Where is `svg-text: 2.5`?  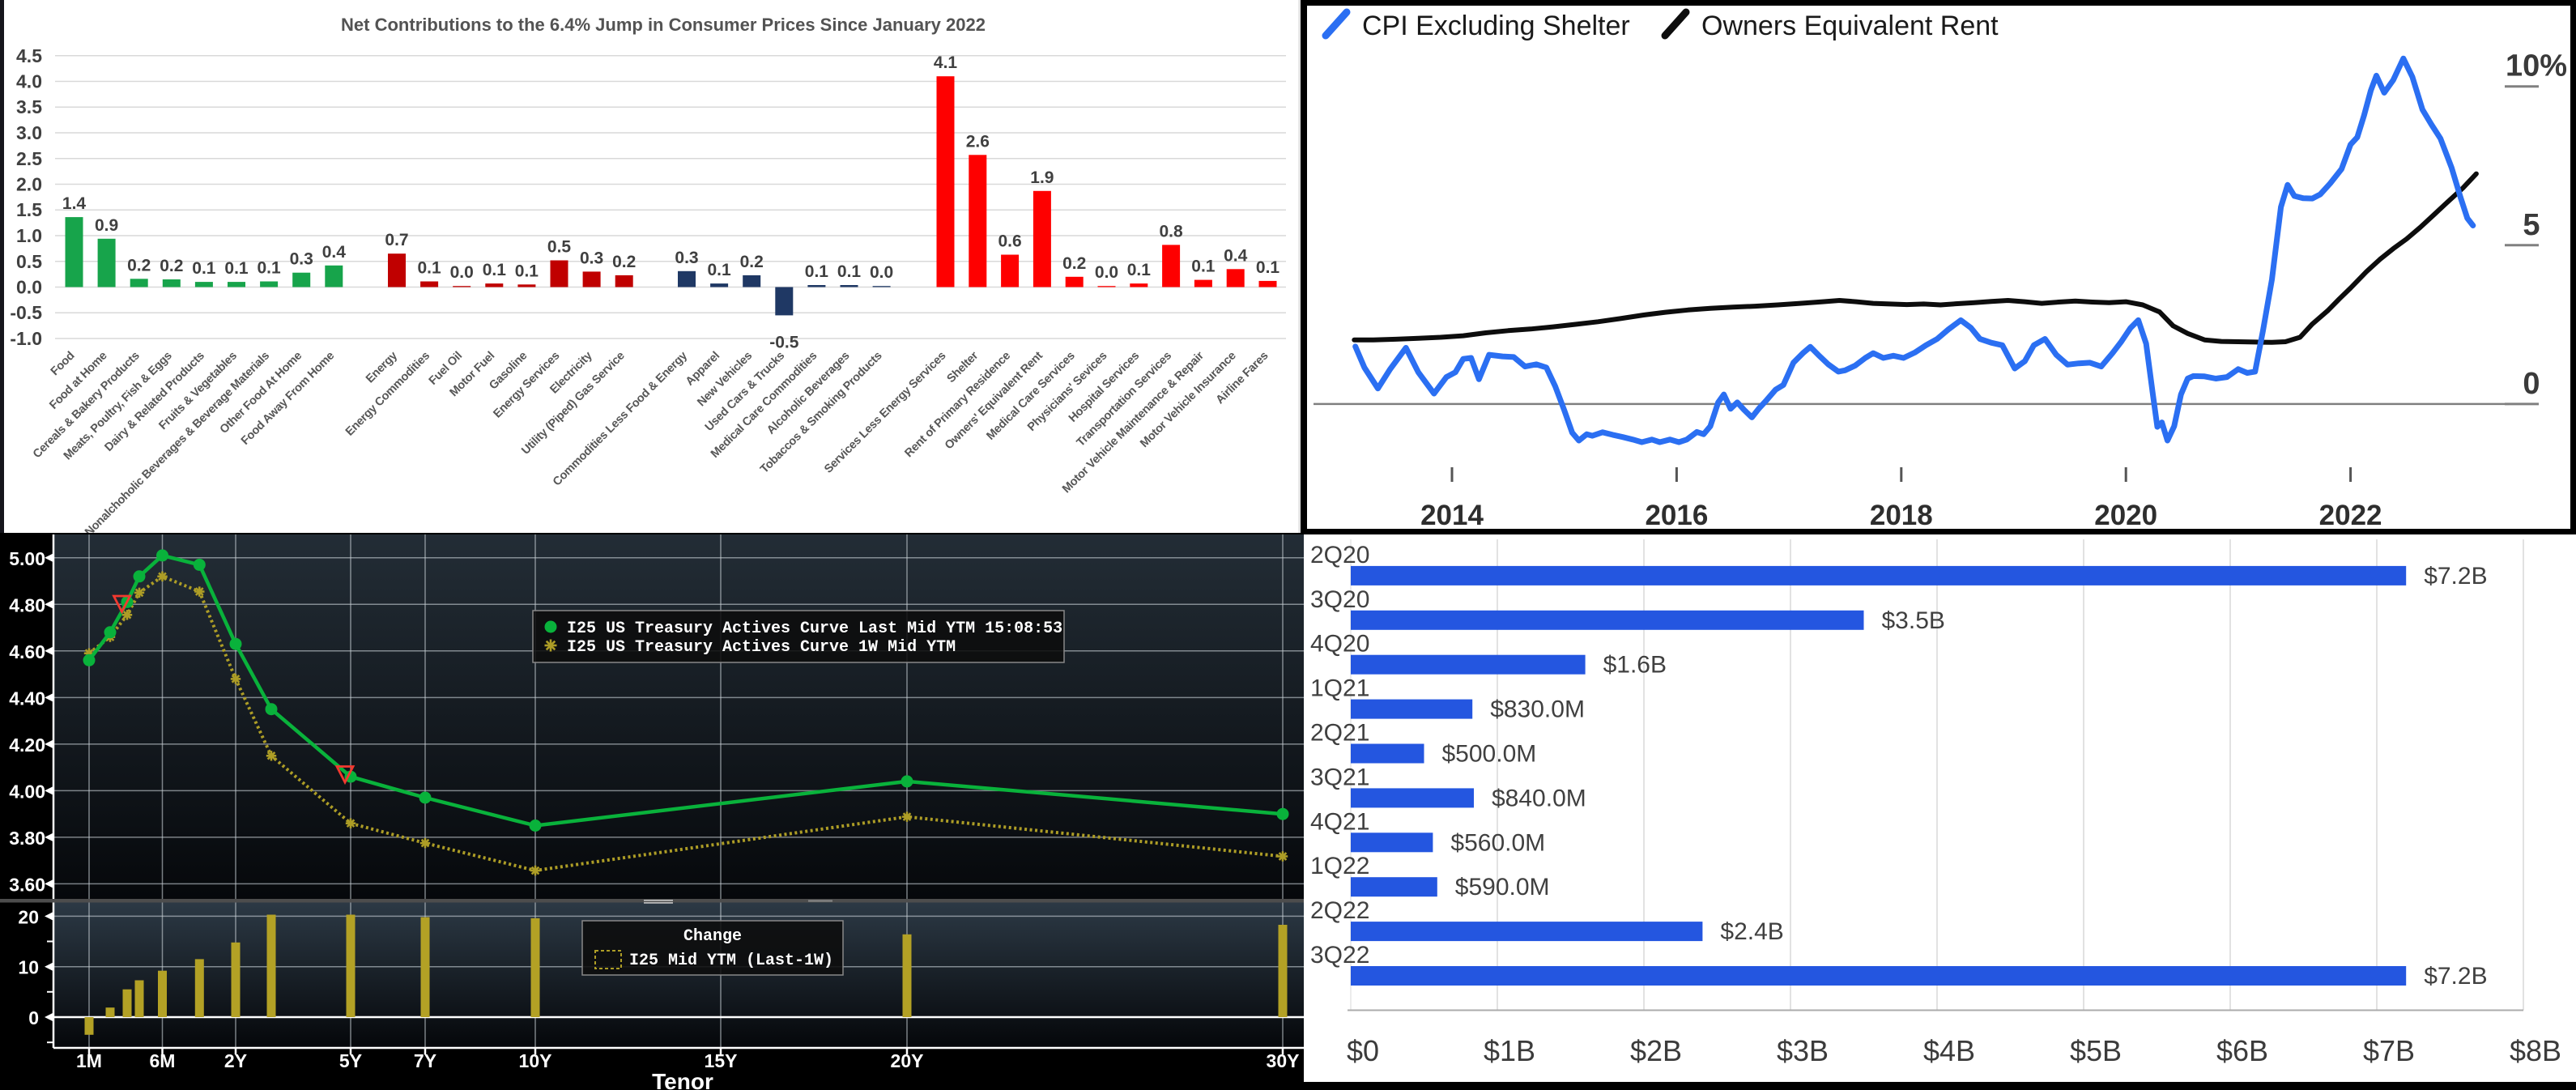 svg-text: 2.5 is located at coordinates (29, 158).